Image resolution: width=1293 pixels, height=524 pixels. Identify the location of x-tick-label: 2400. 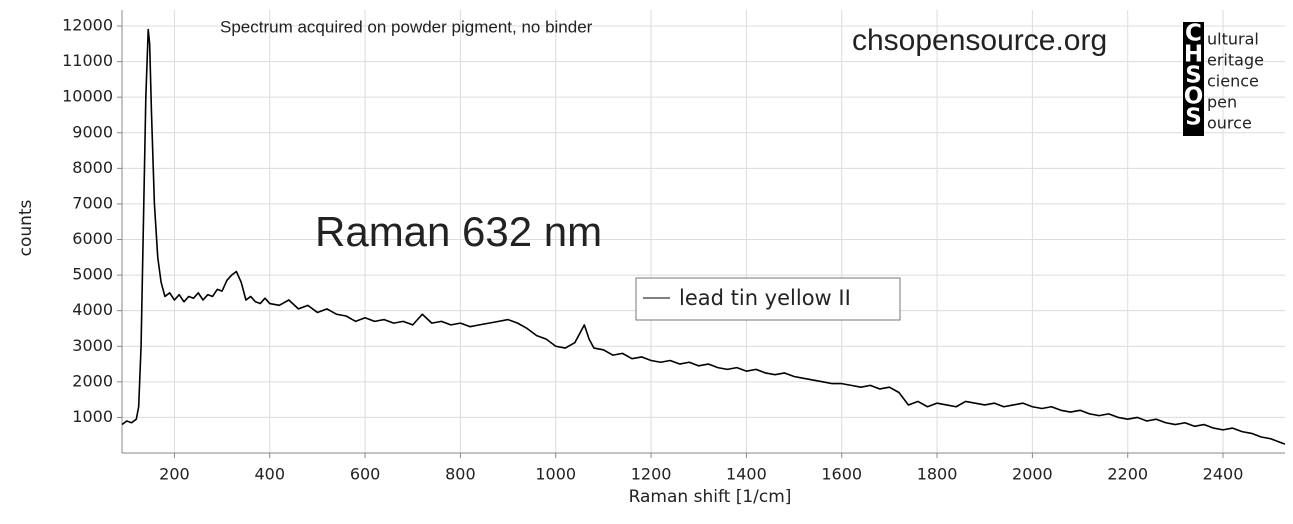
(1223, 474).